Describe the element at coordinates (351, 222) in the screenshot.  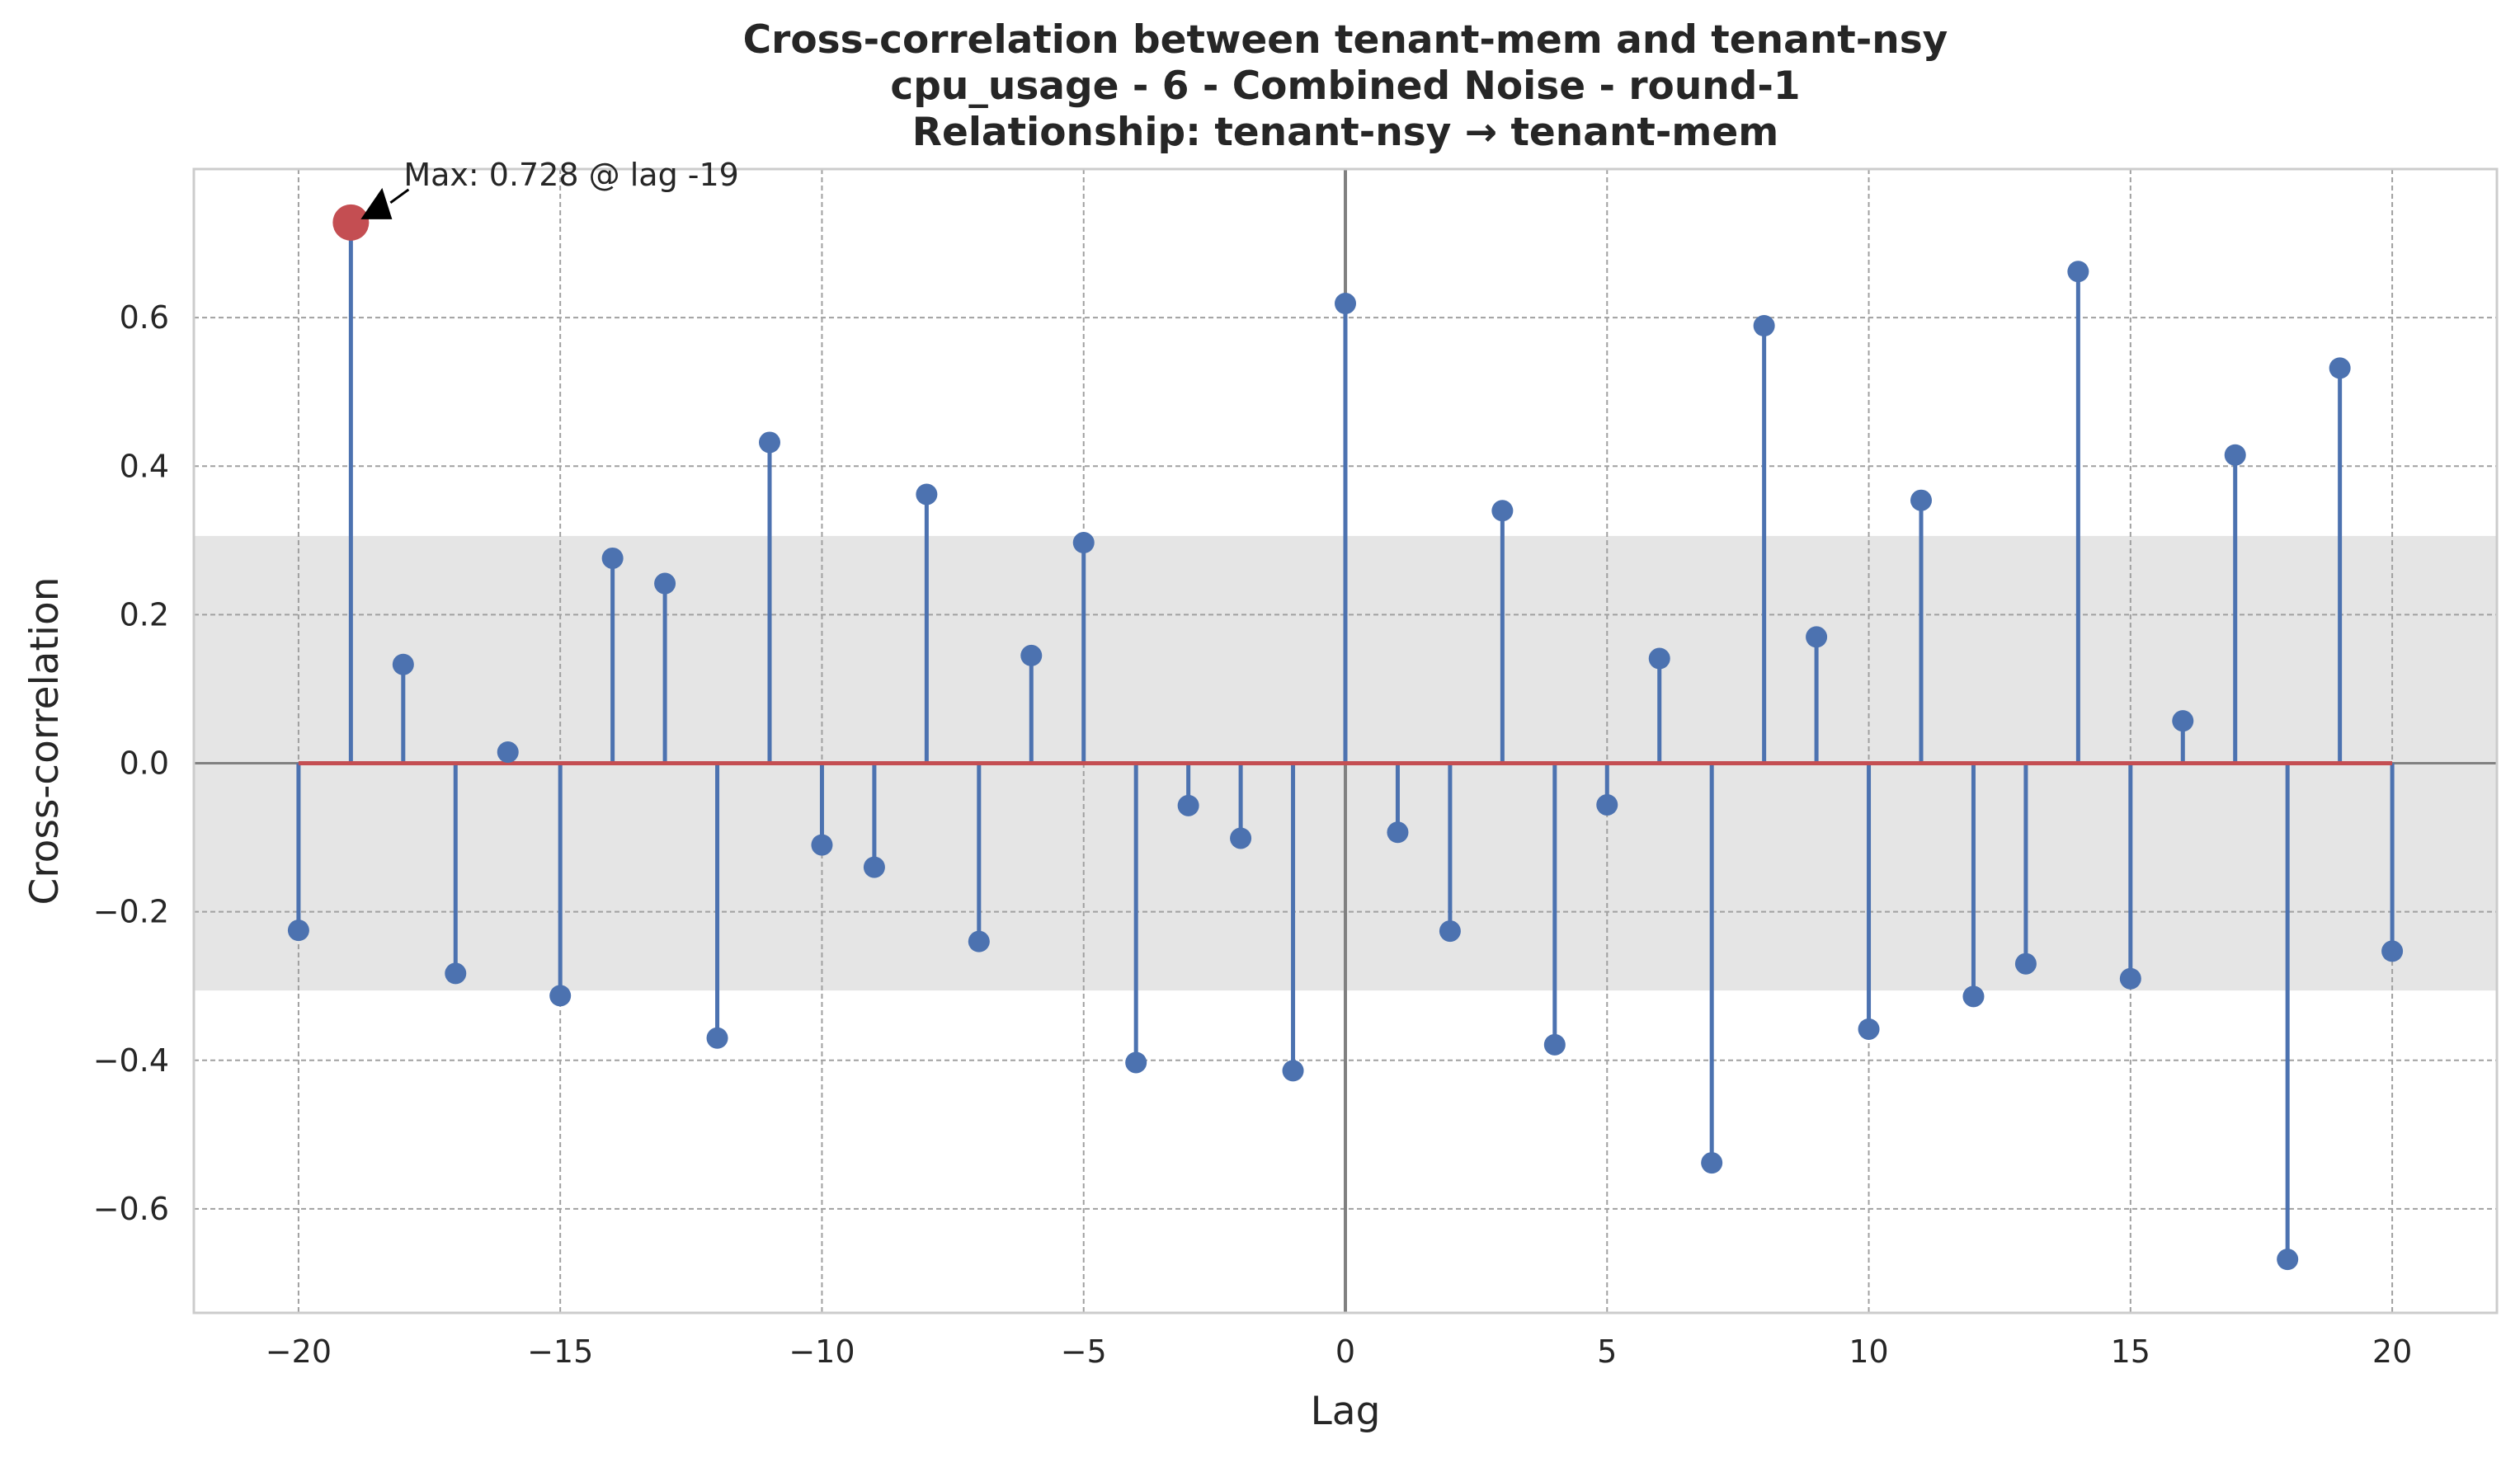
I see `max-marker` at that location.